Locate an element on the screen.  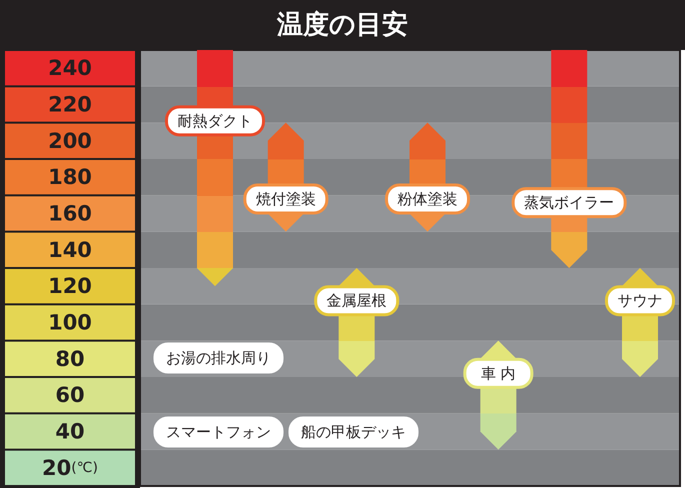
label-box: 蒸気ボイラー is located at coordinates (569, 202).